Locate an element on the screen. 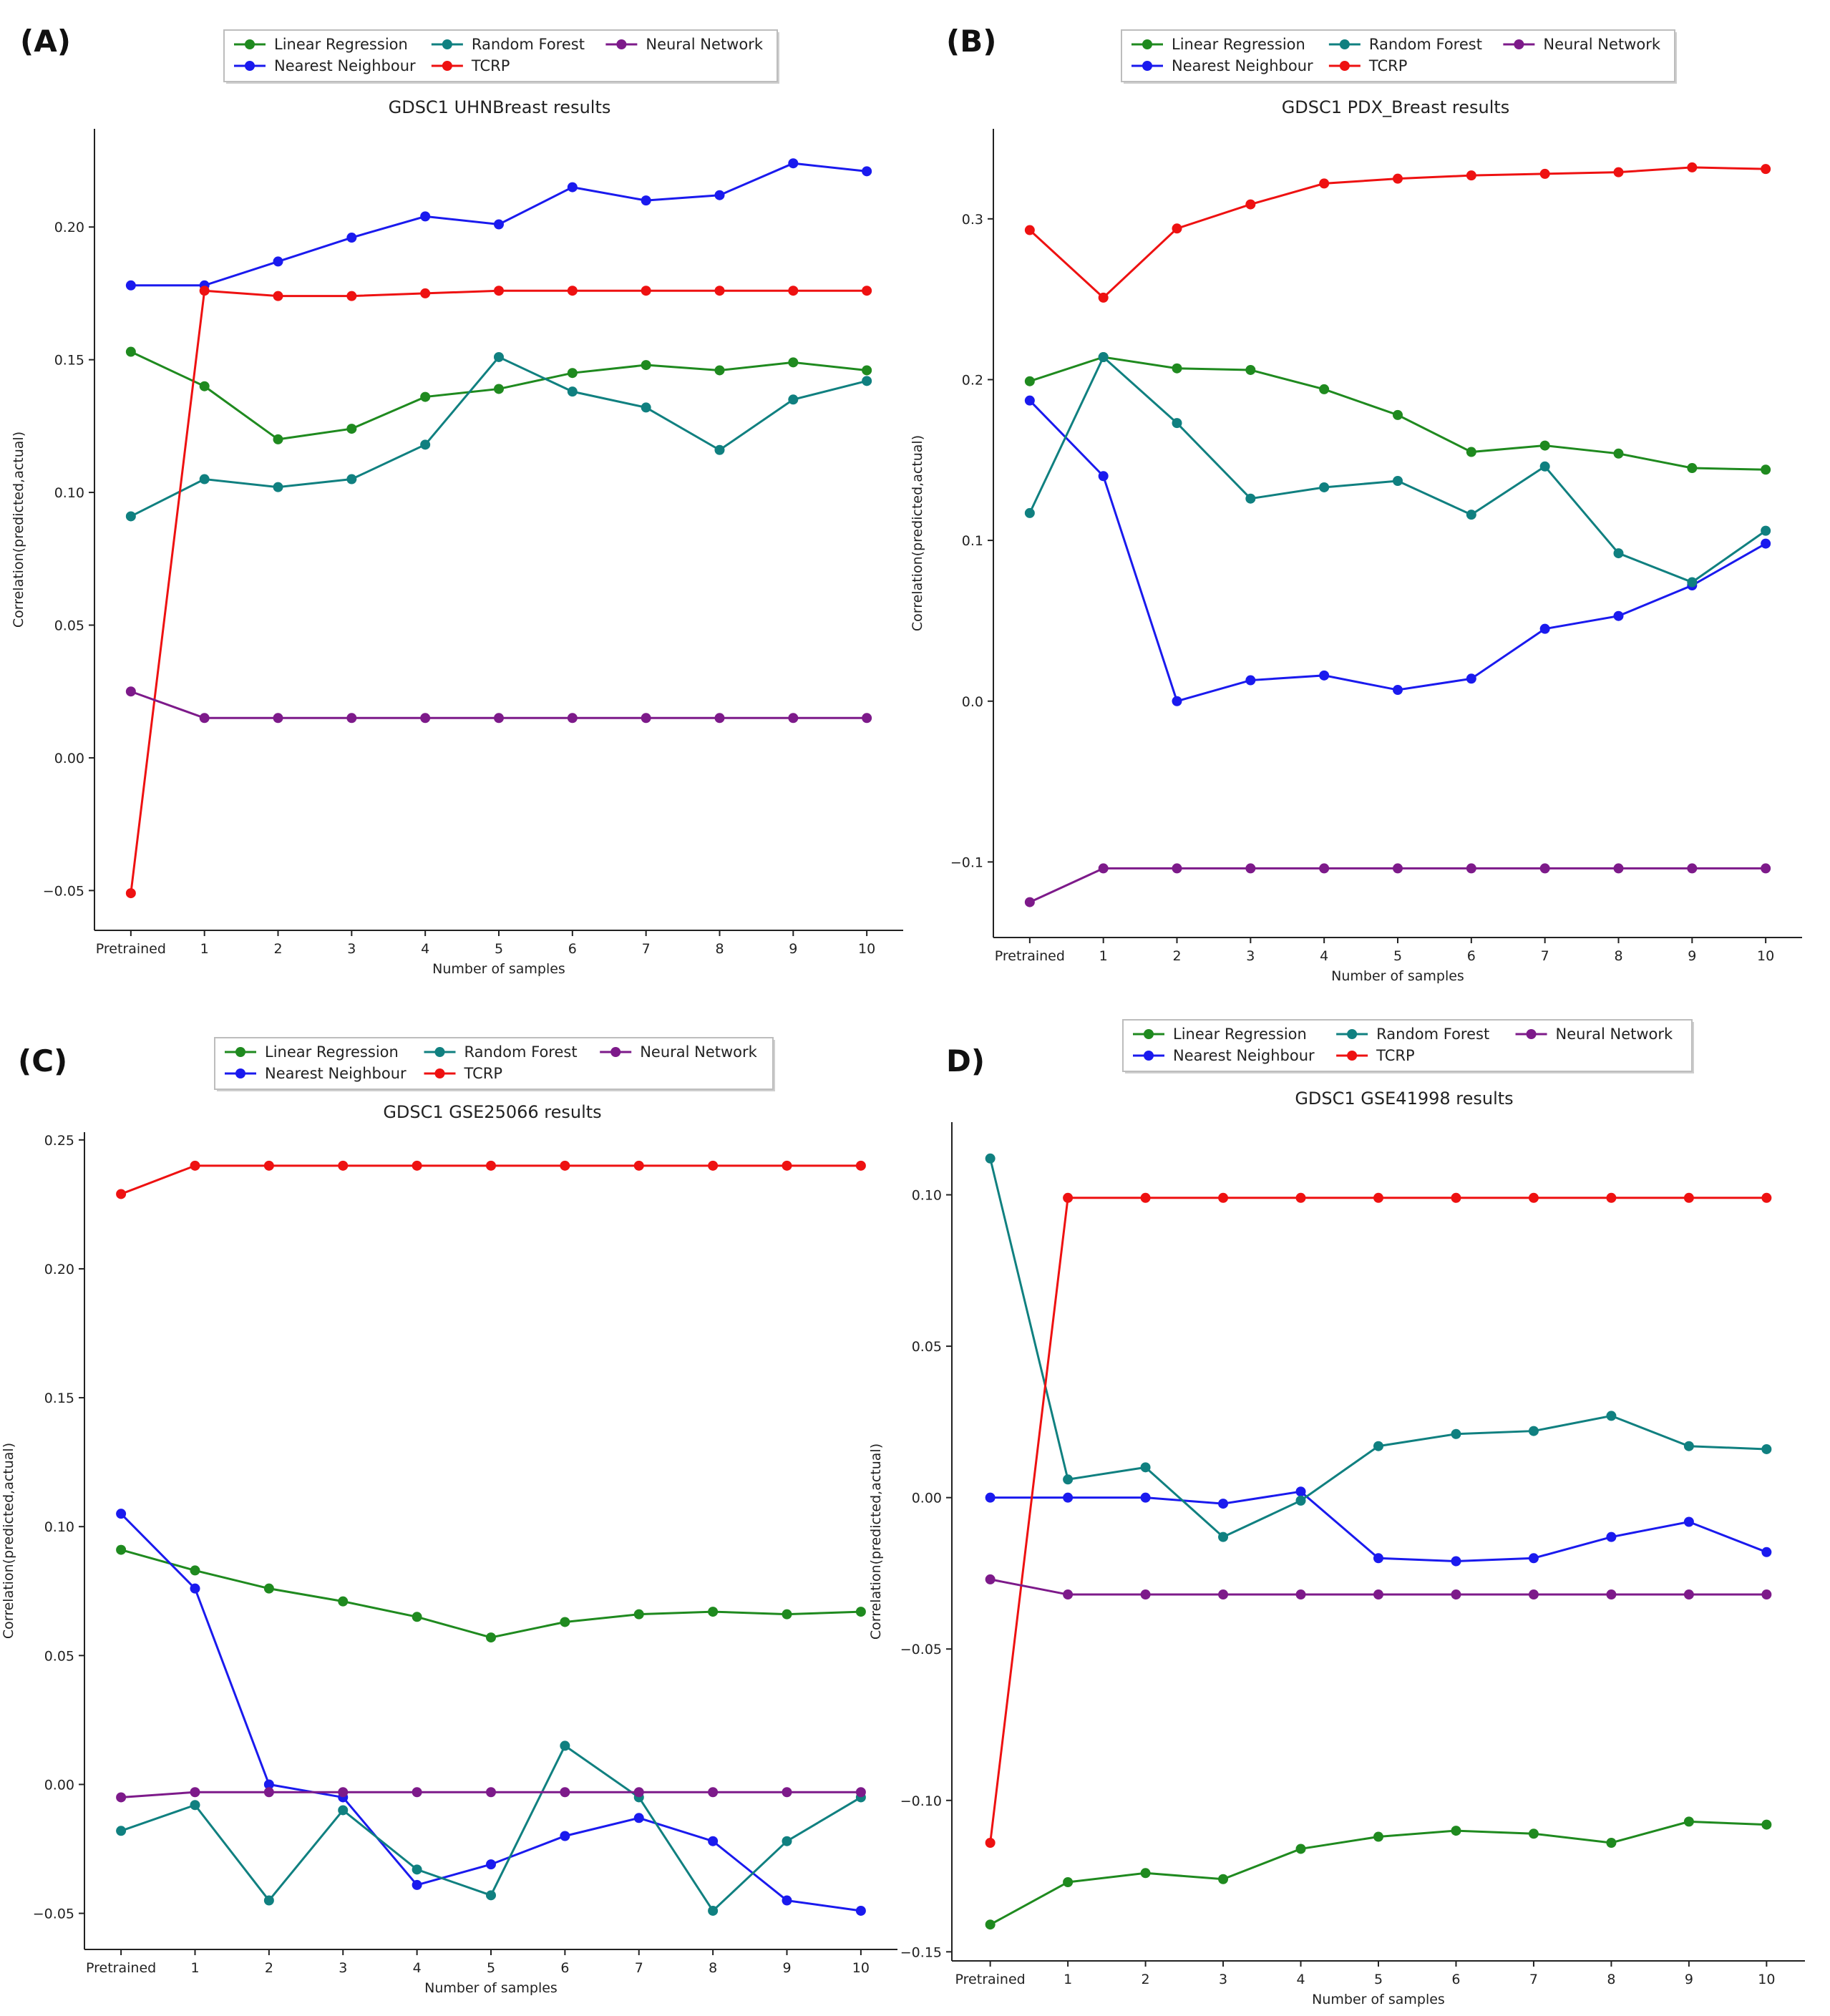 This screenshot has height=2016, width=1830. series-random-forest is located at coordinates (499, 436).